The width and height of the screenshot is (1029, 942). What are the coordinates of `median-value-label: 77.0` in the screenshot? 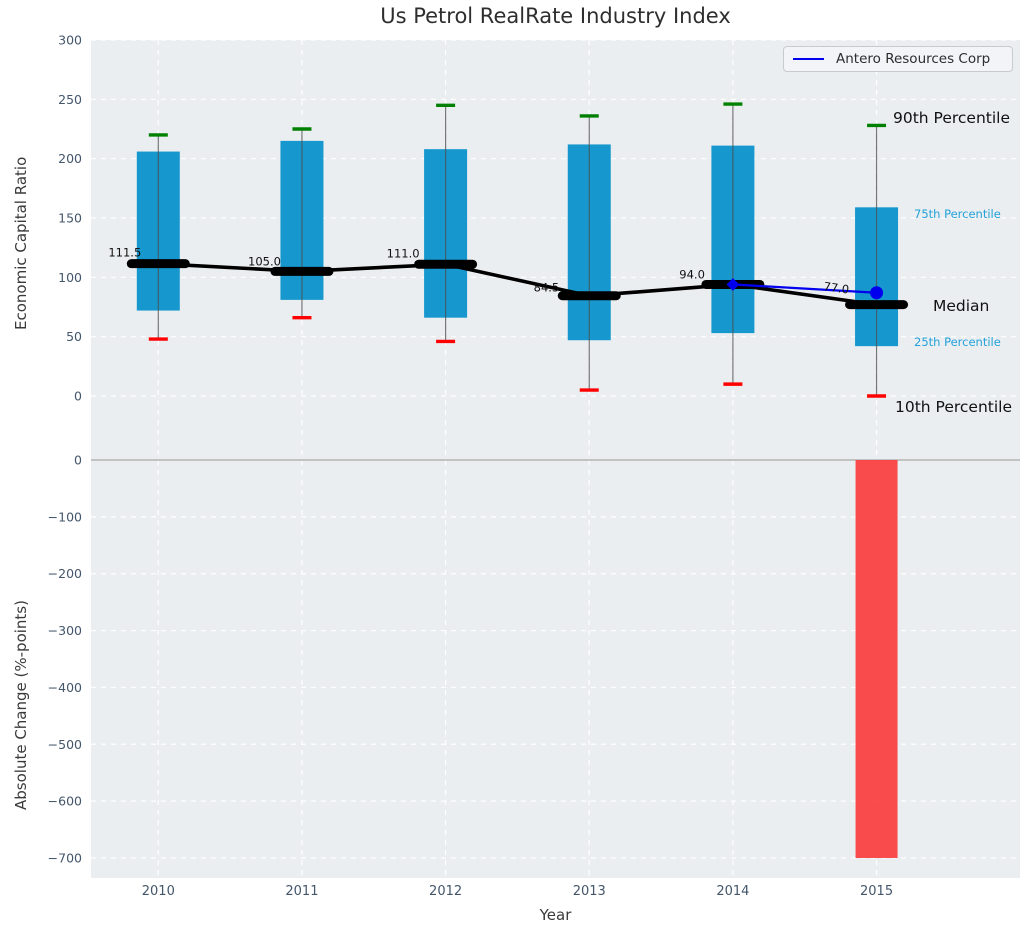 It's located at (836, 287).